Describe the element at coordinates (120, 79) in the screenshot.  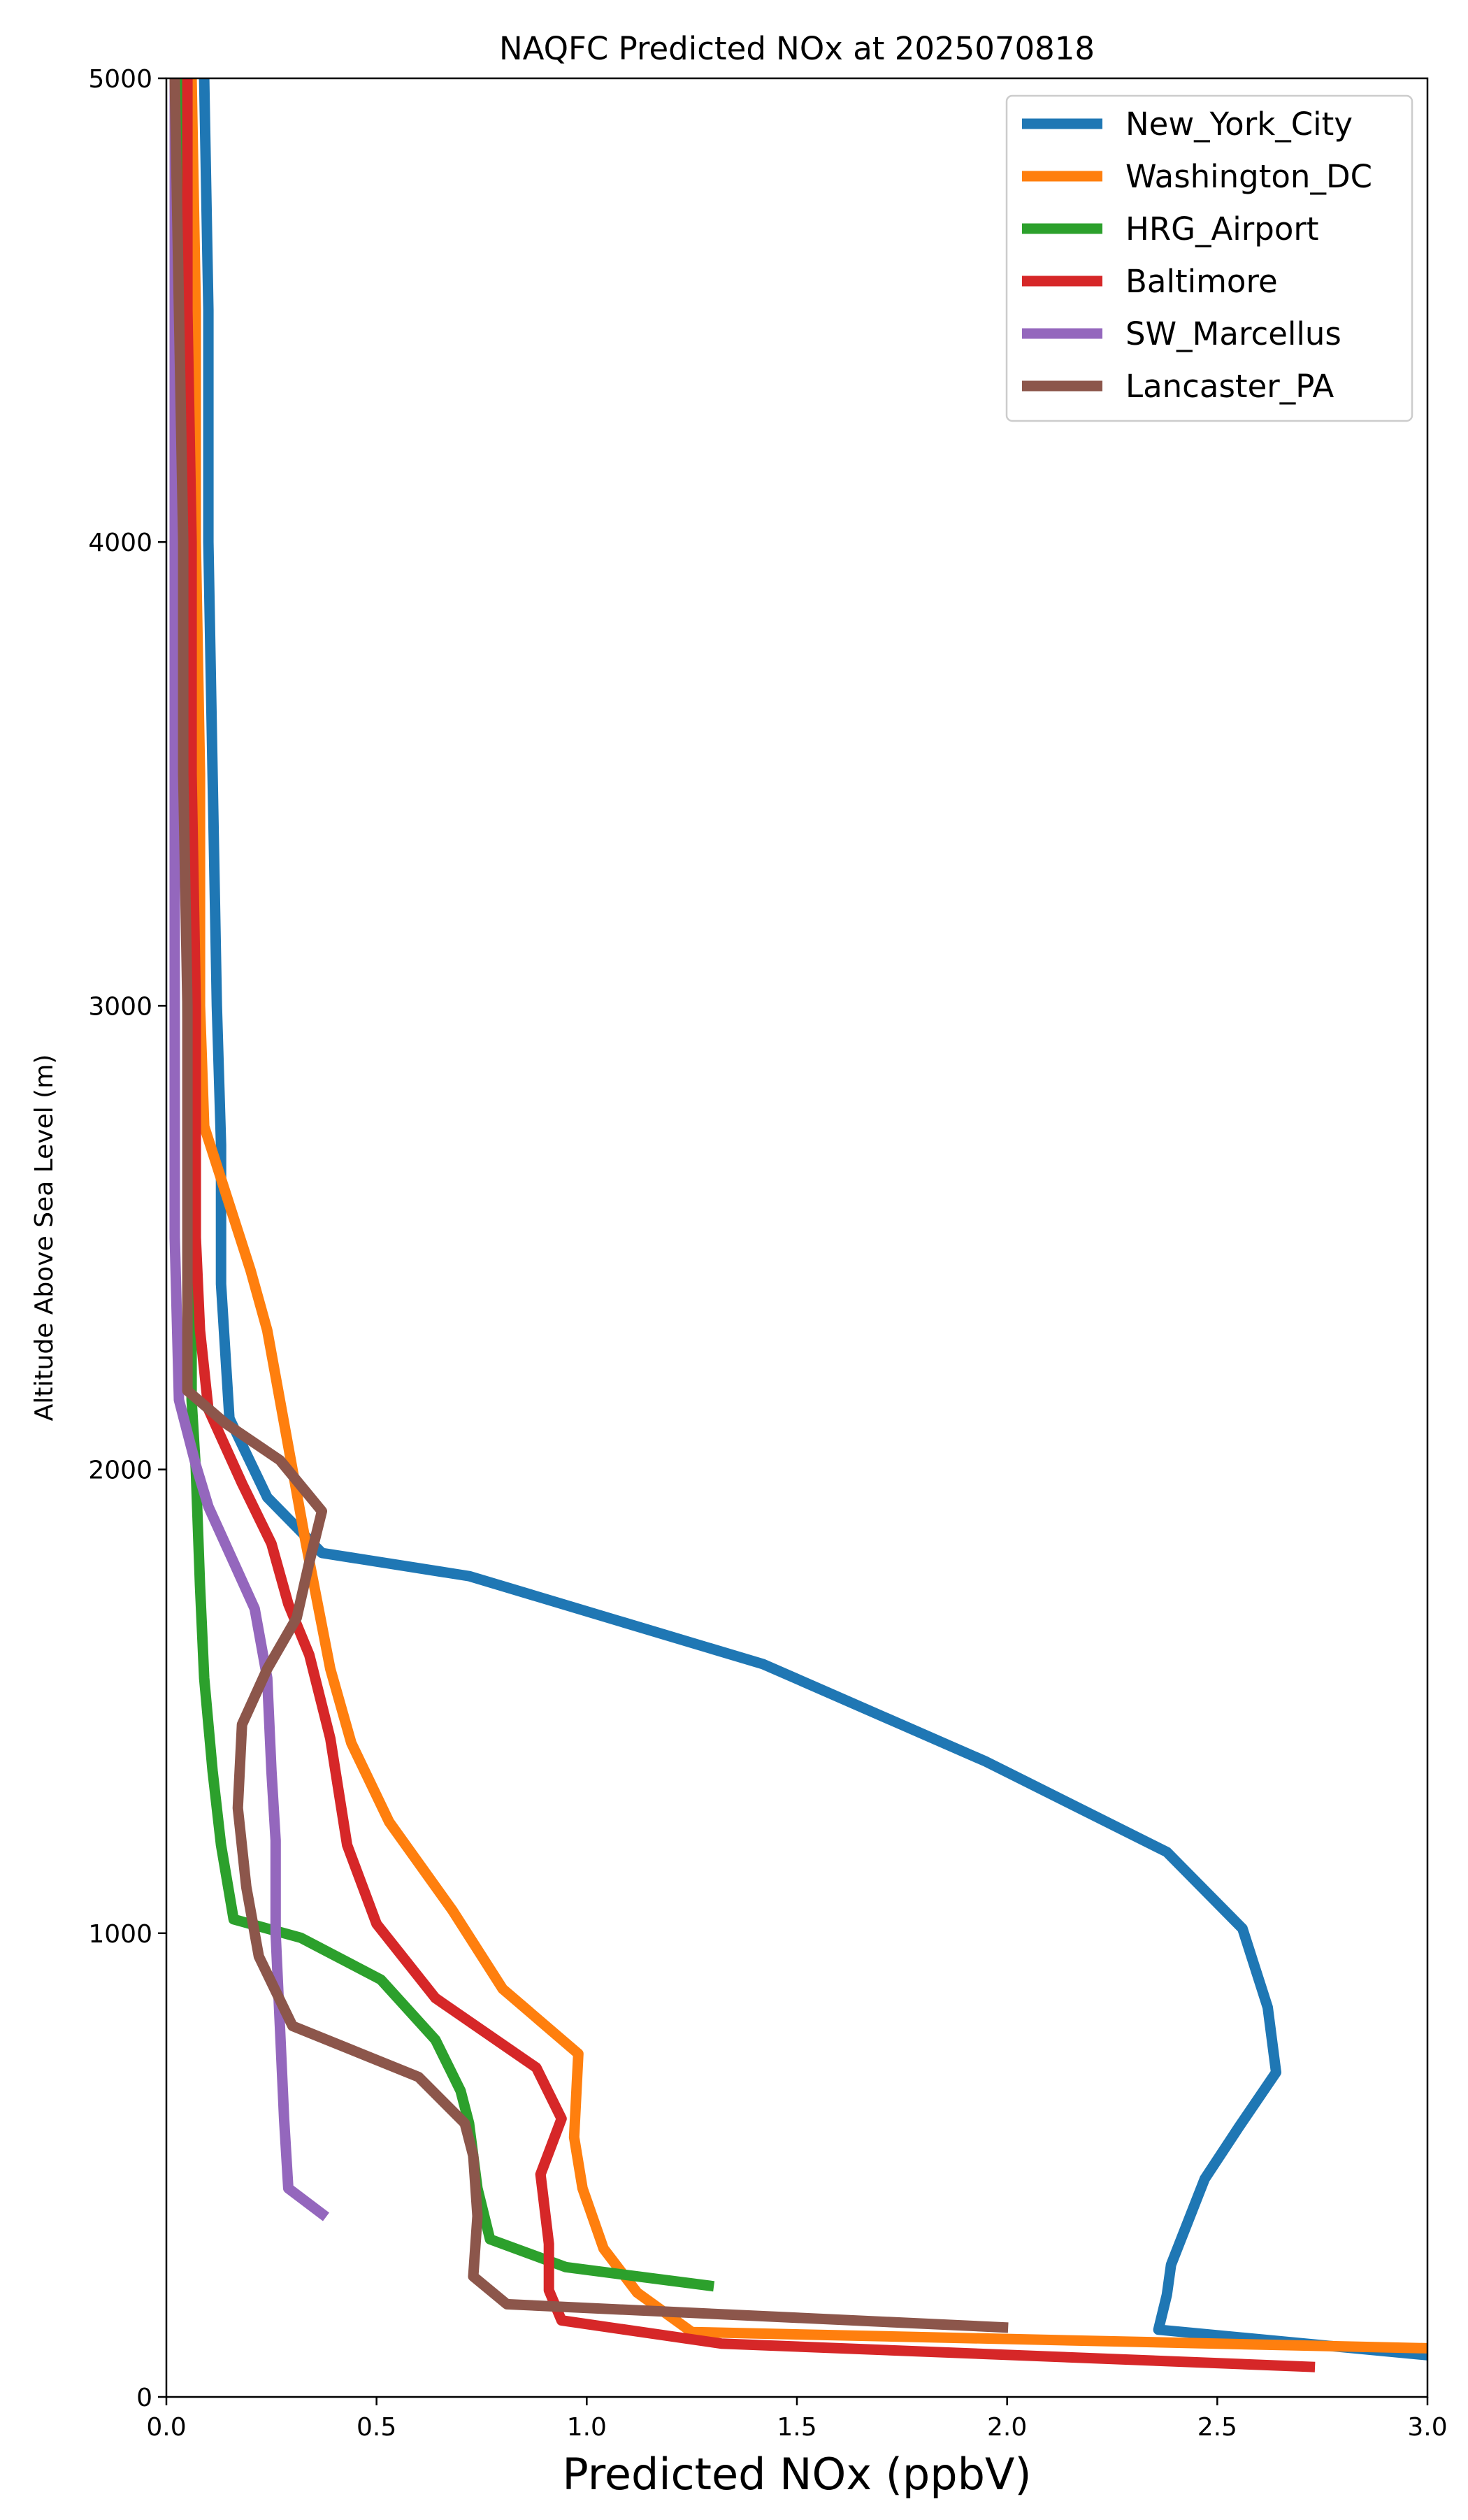
I see `y-tick-label: 5000` at that location.